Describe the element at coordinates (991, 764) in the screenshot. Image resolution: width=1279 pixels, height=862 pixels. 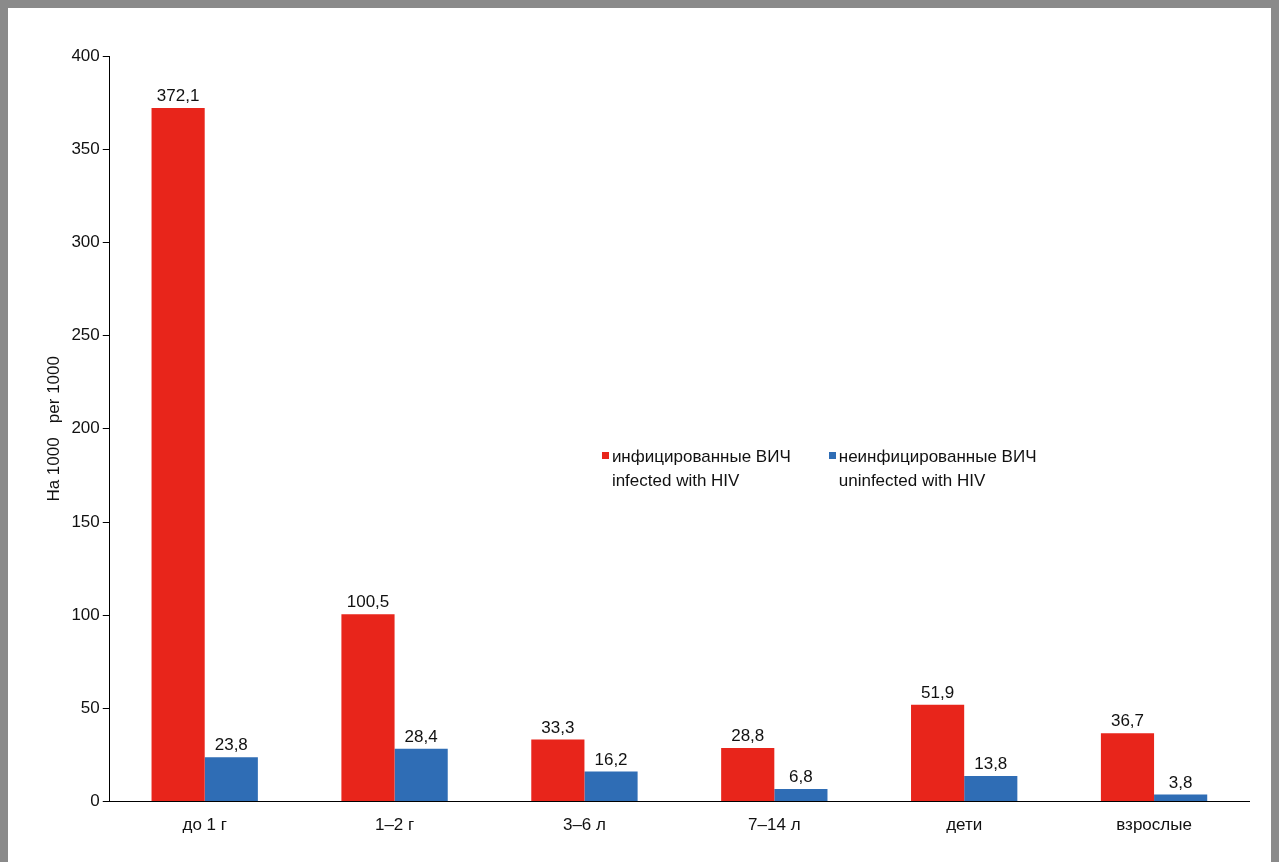
I see `data-label: 13,8` at that location.